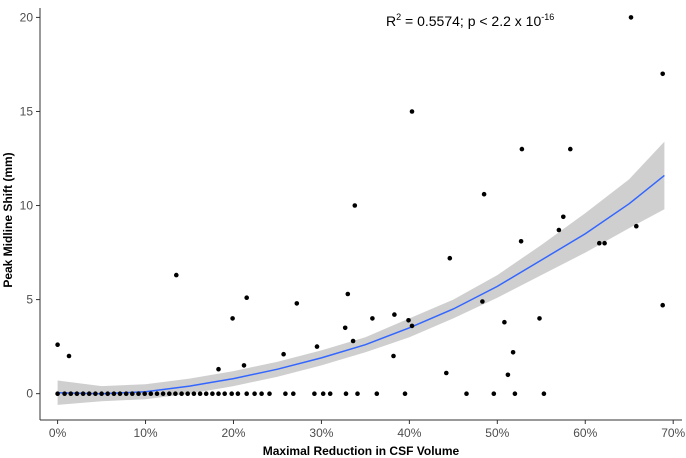 This screenshot has height=458, width=686. What do you see at coordinates (497, 433) in the screenshot?
I see `x-tick-label: 50%` at bounding box center [497, 433].